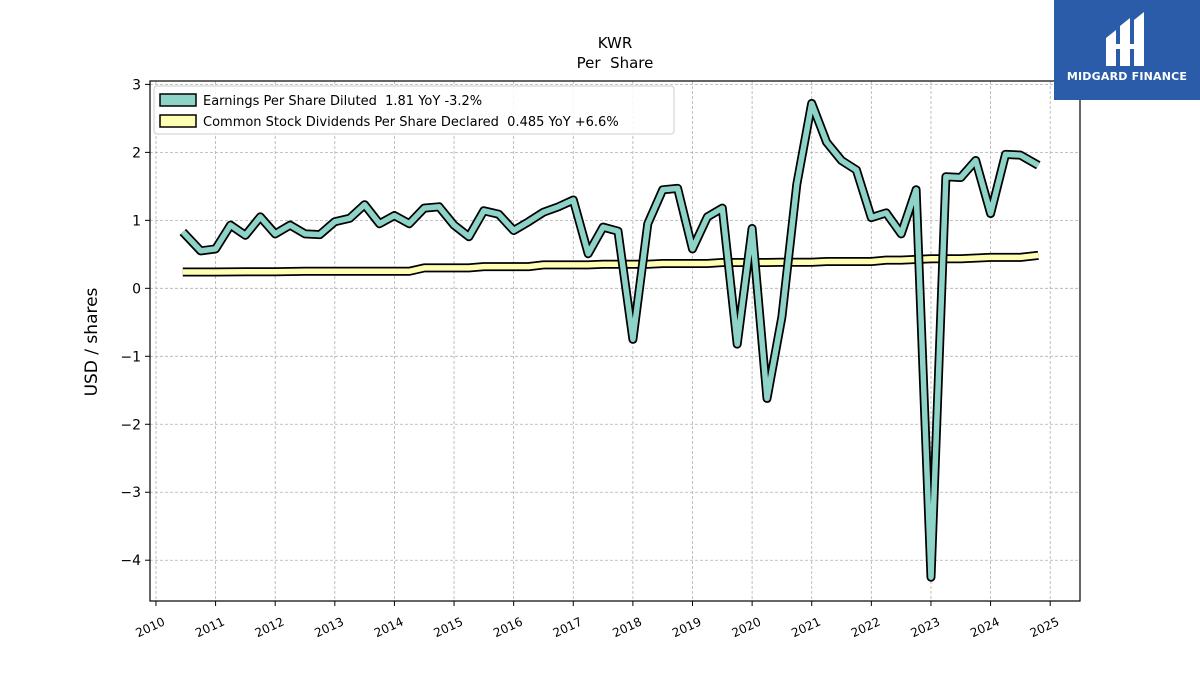 The width and height of the screenshot is (1200, 675). What do you see at coordinates (1045, 628) in the screenshot?
I see `x-tick-label: 2025` at bounding box center [1045, 628].